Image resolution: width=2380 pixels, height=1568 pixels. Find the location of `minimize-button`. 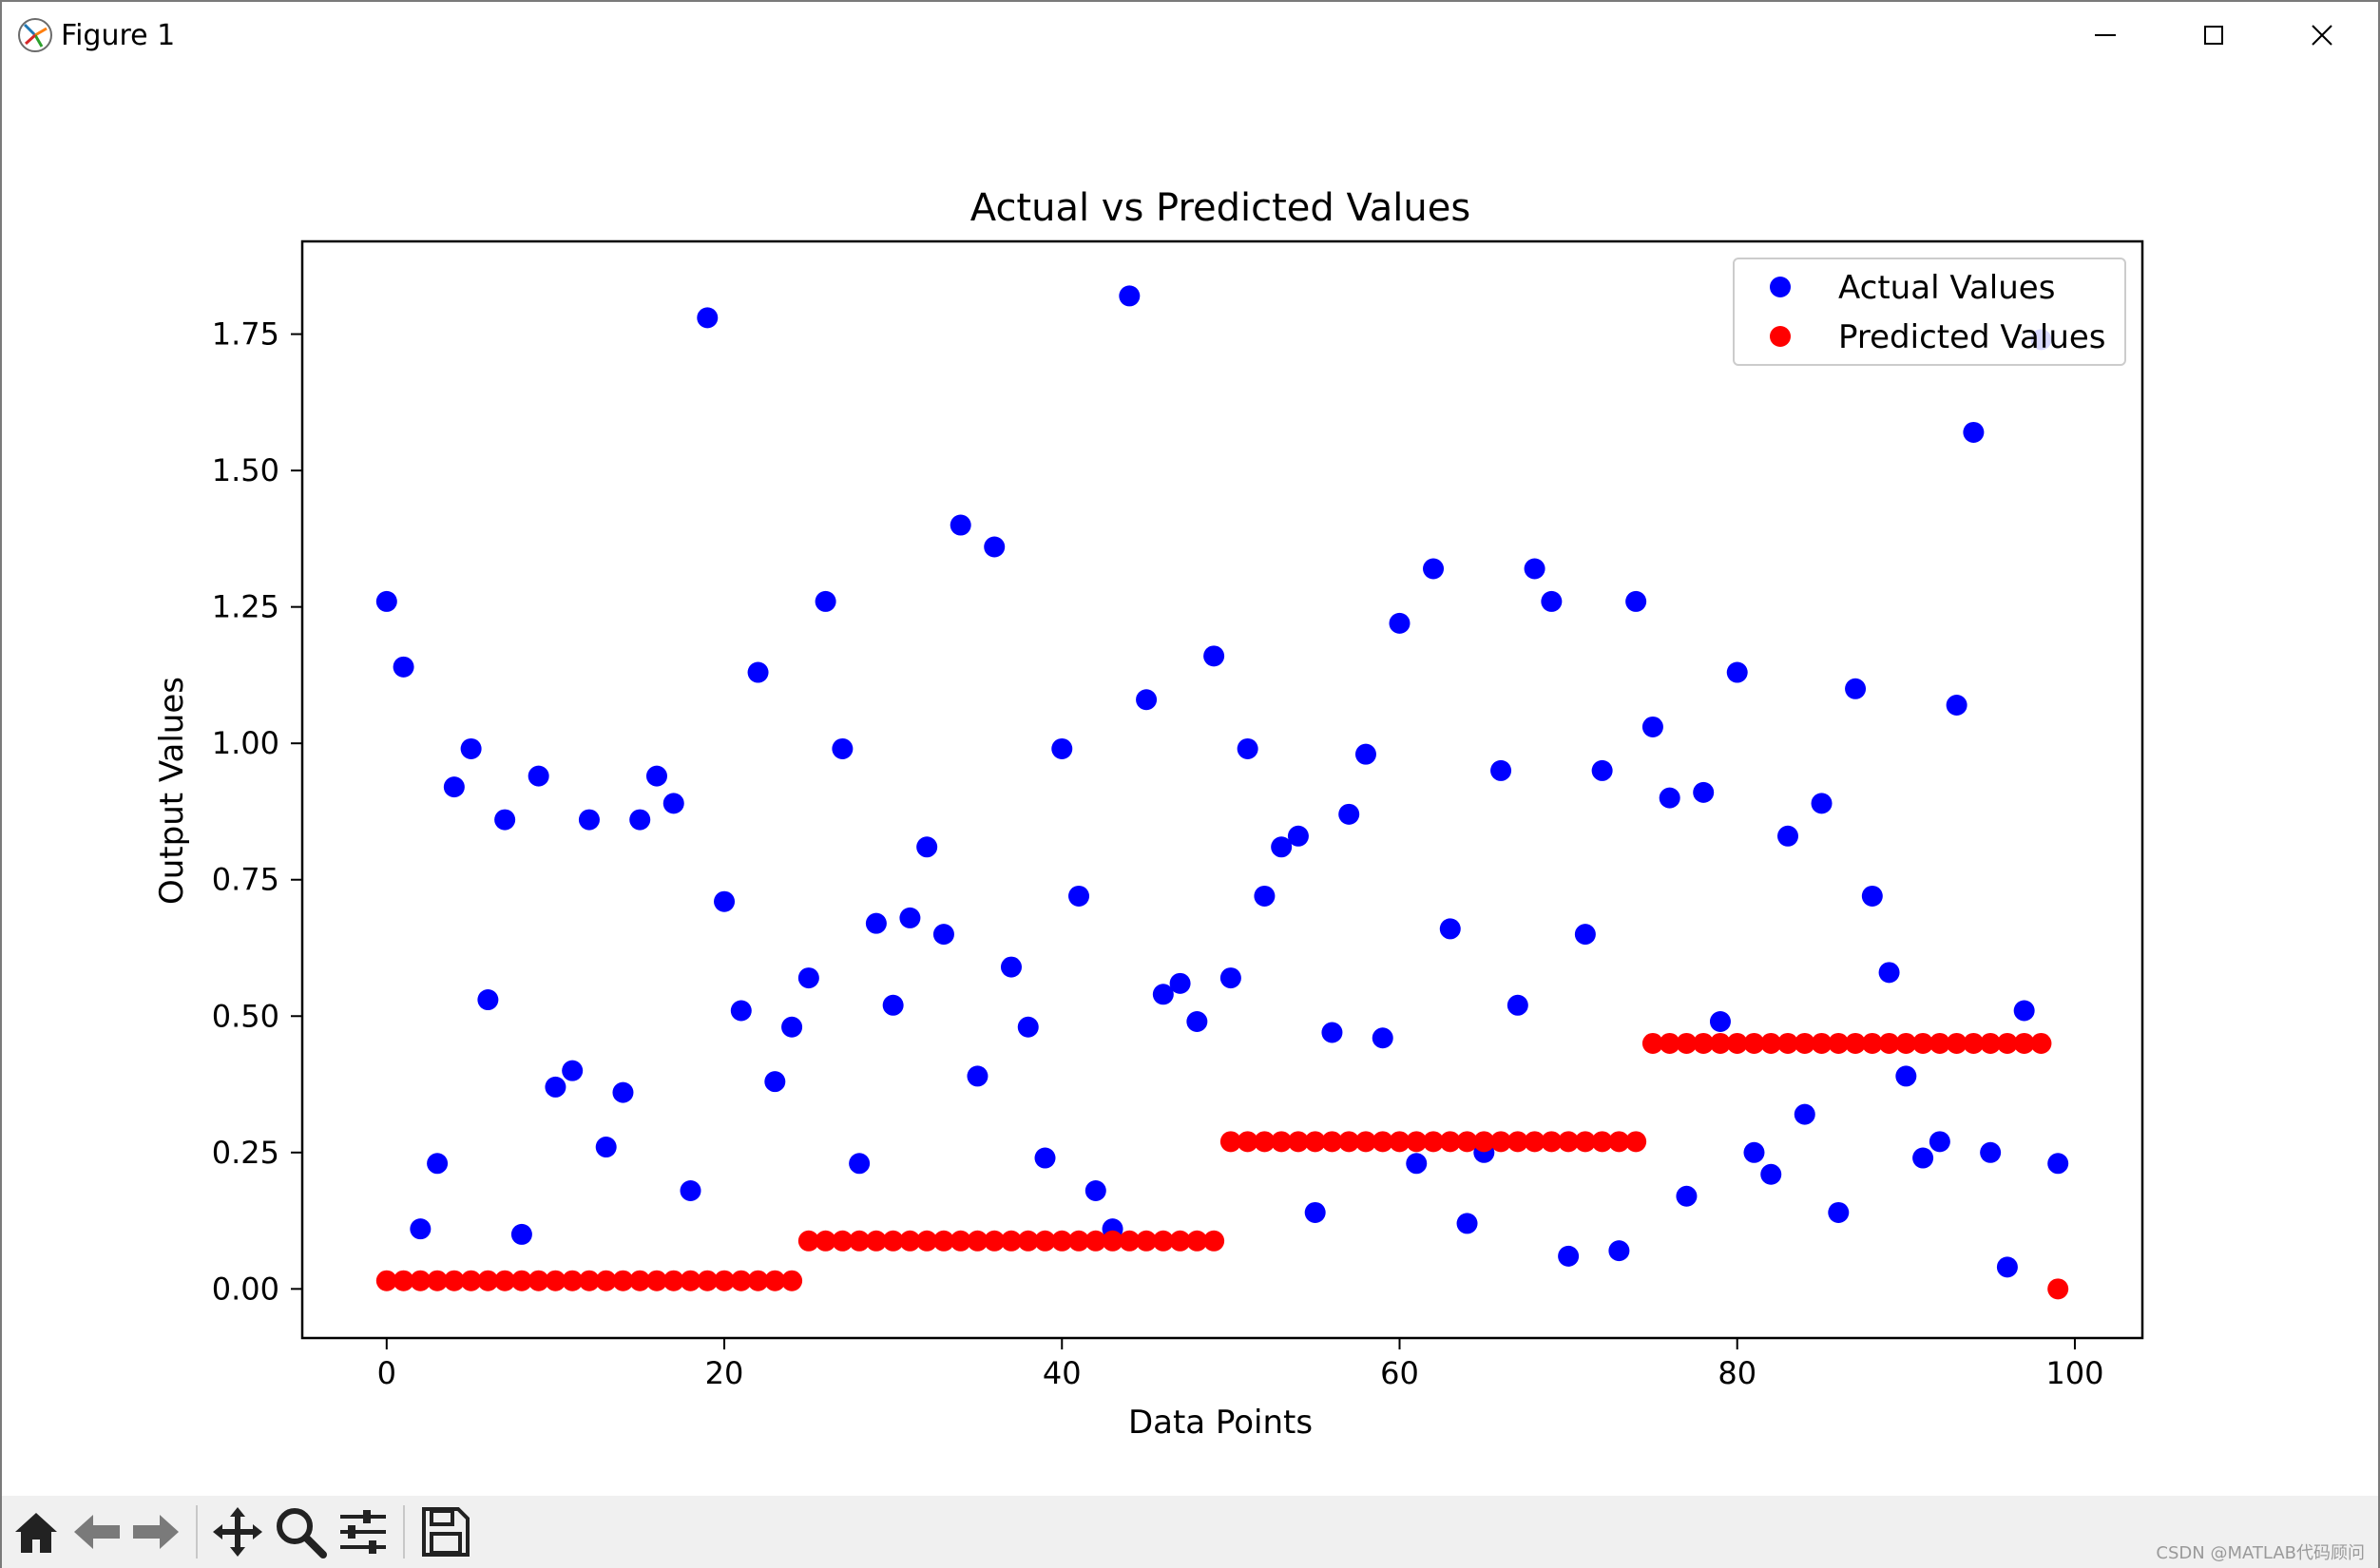

minimize-button is located at coordinates (2105, 35).